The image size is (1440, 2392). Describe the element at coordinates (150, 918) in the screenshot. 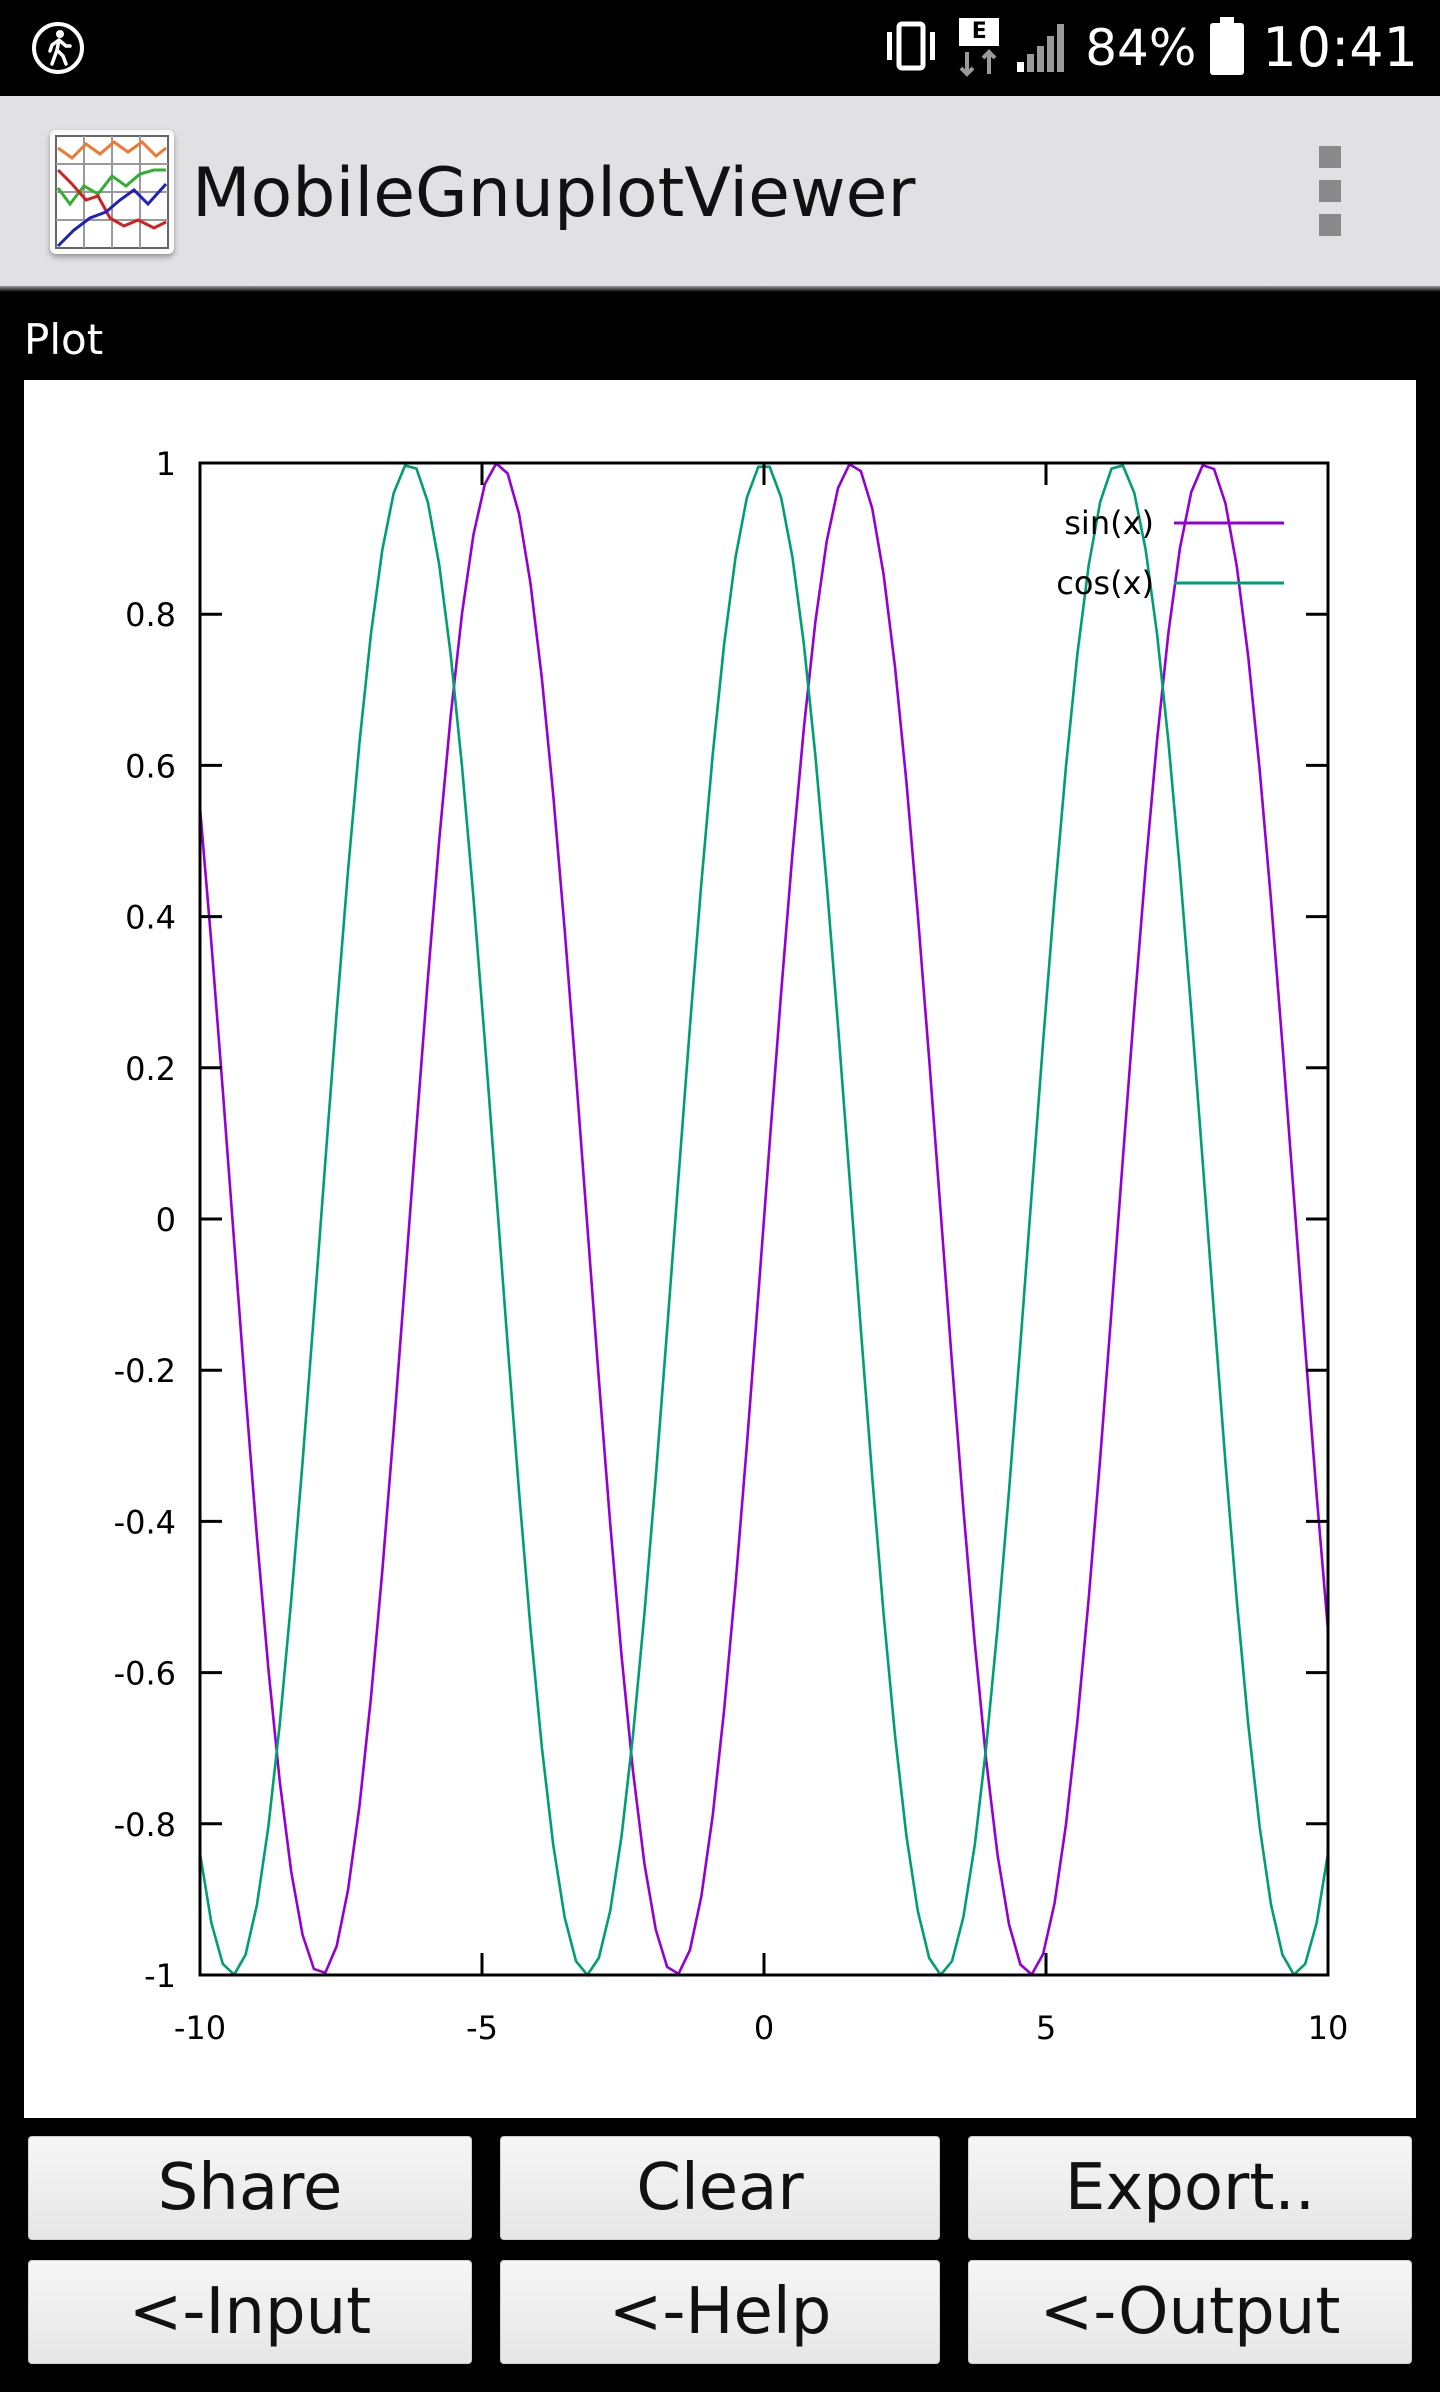

I see `y-tick-label: 0.4` at that location.